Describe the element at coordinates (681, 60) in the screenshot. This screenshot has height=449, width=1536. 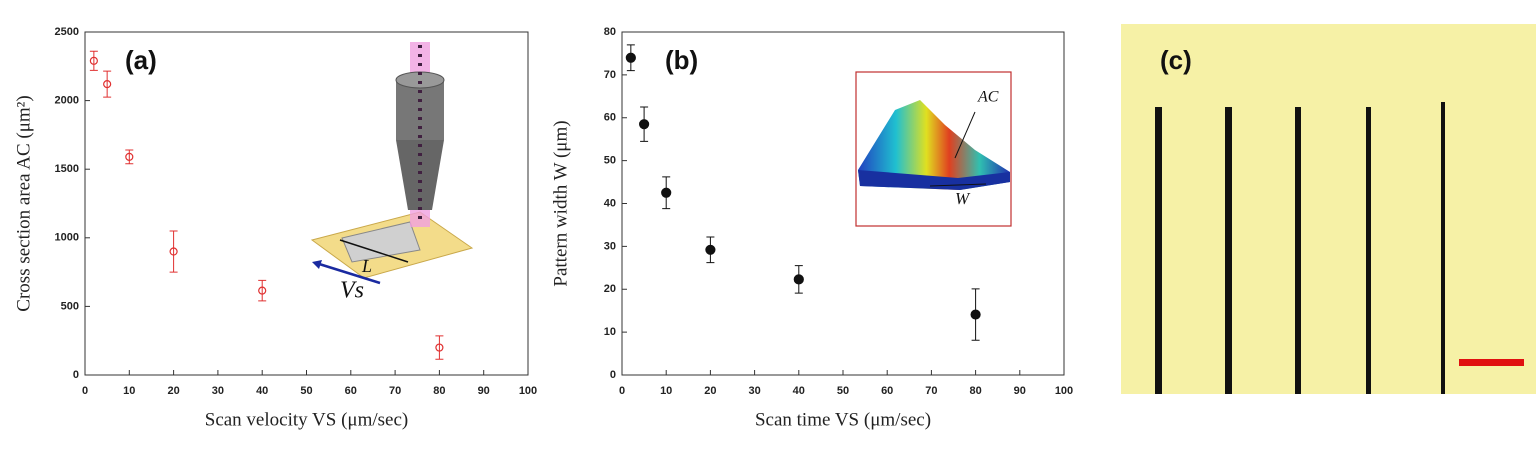
I see `panel-label: (b)` at that location.